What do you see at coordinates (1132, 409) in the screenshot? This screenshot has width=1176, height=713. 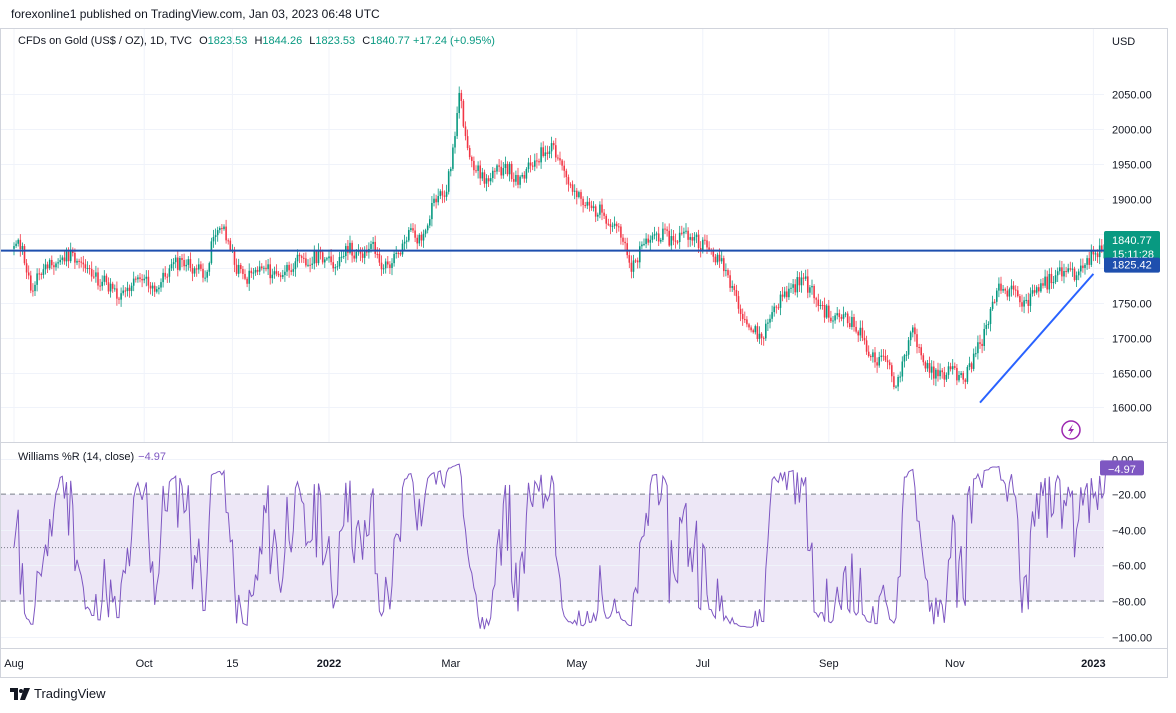 I see `price-tick-label: 1600.00` at bounding box center [1132, 409].